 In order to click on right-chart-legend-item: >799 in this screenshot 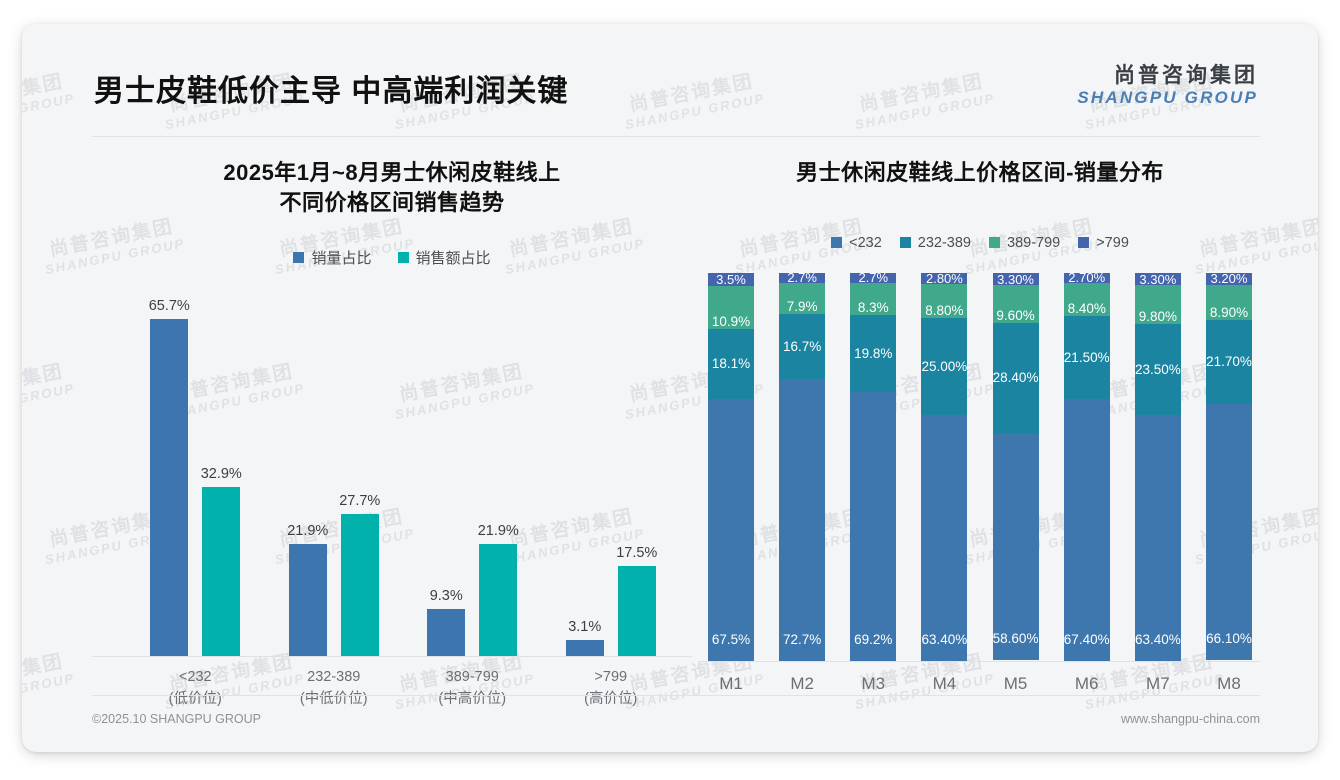, I will do `click(1103, 243)`.